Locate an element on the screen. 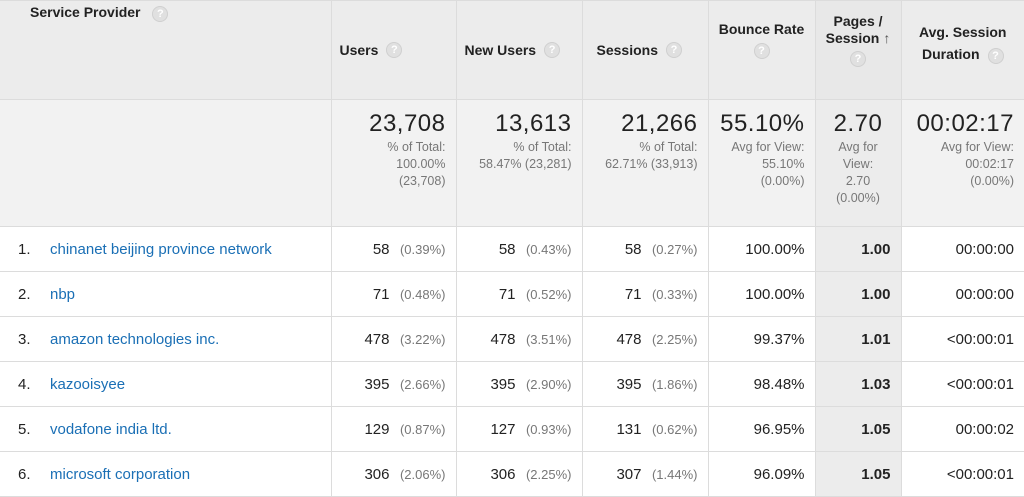 The width and height of the screenshot is (1024, 497). new-users-cell: 478 (3.51%) is located at coordinates (519, 339).